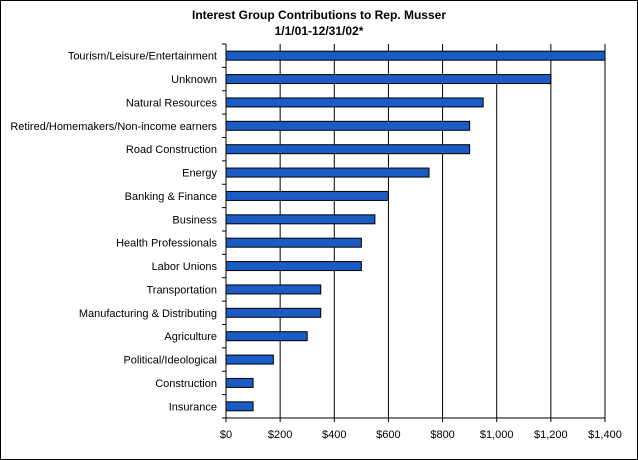 The height and width of the screenshot is (460, 638). I want to click on category-label: Manufacturing & Distributing, so click(148, 314).